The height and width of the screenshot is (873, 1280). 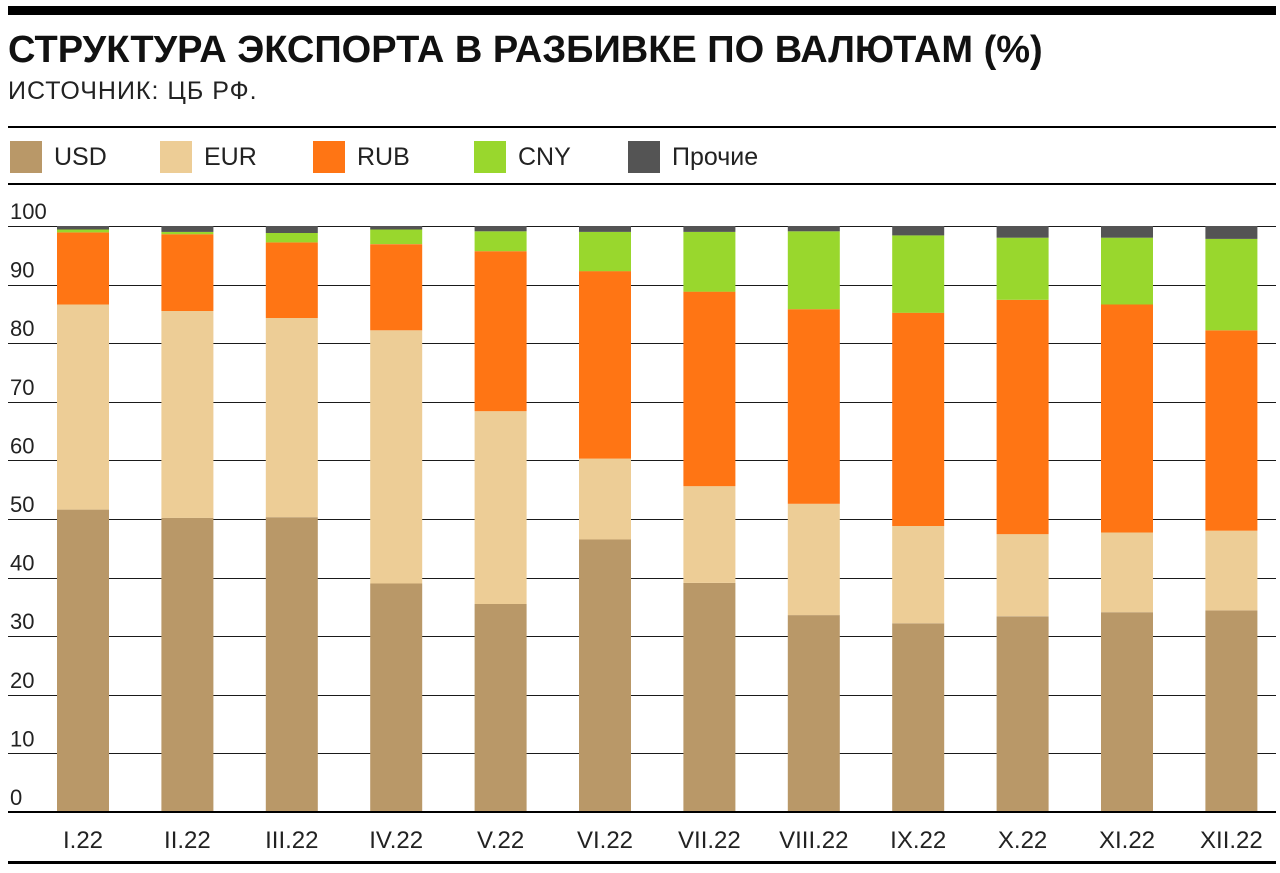 I want to click on bar-other-X.22, so click(x=1022, y=232).